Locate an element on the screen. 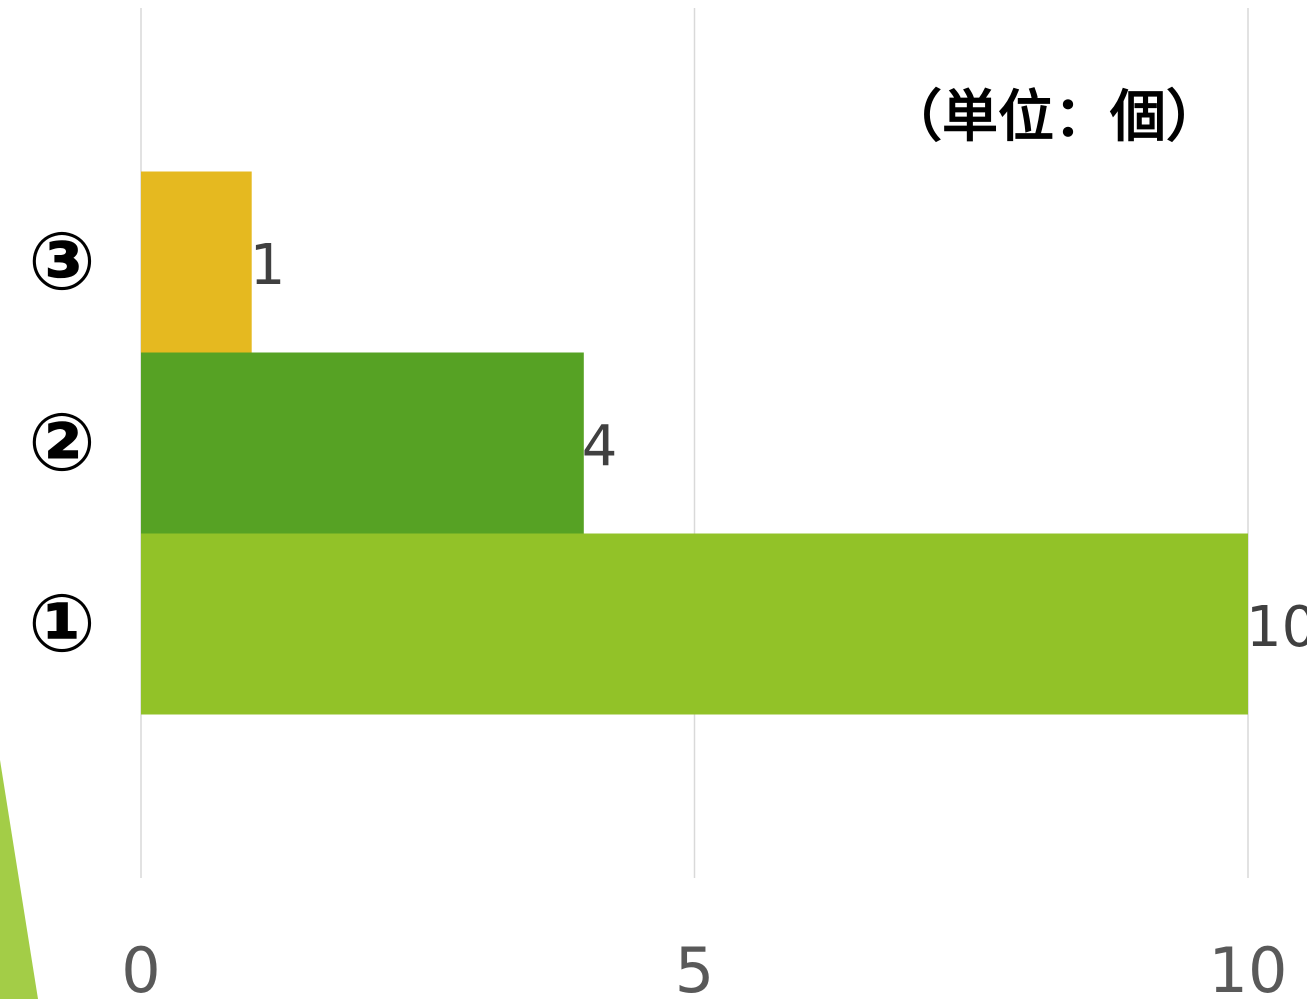  category-label: ③ is located at coordinates (62, 261).